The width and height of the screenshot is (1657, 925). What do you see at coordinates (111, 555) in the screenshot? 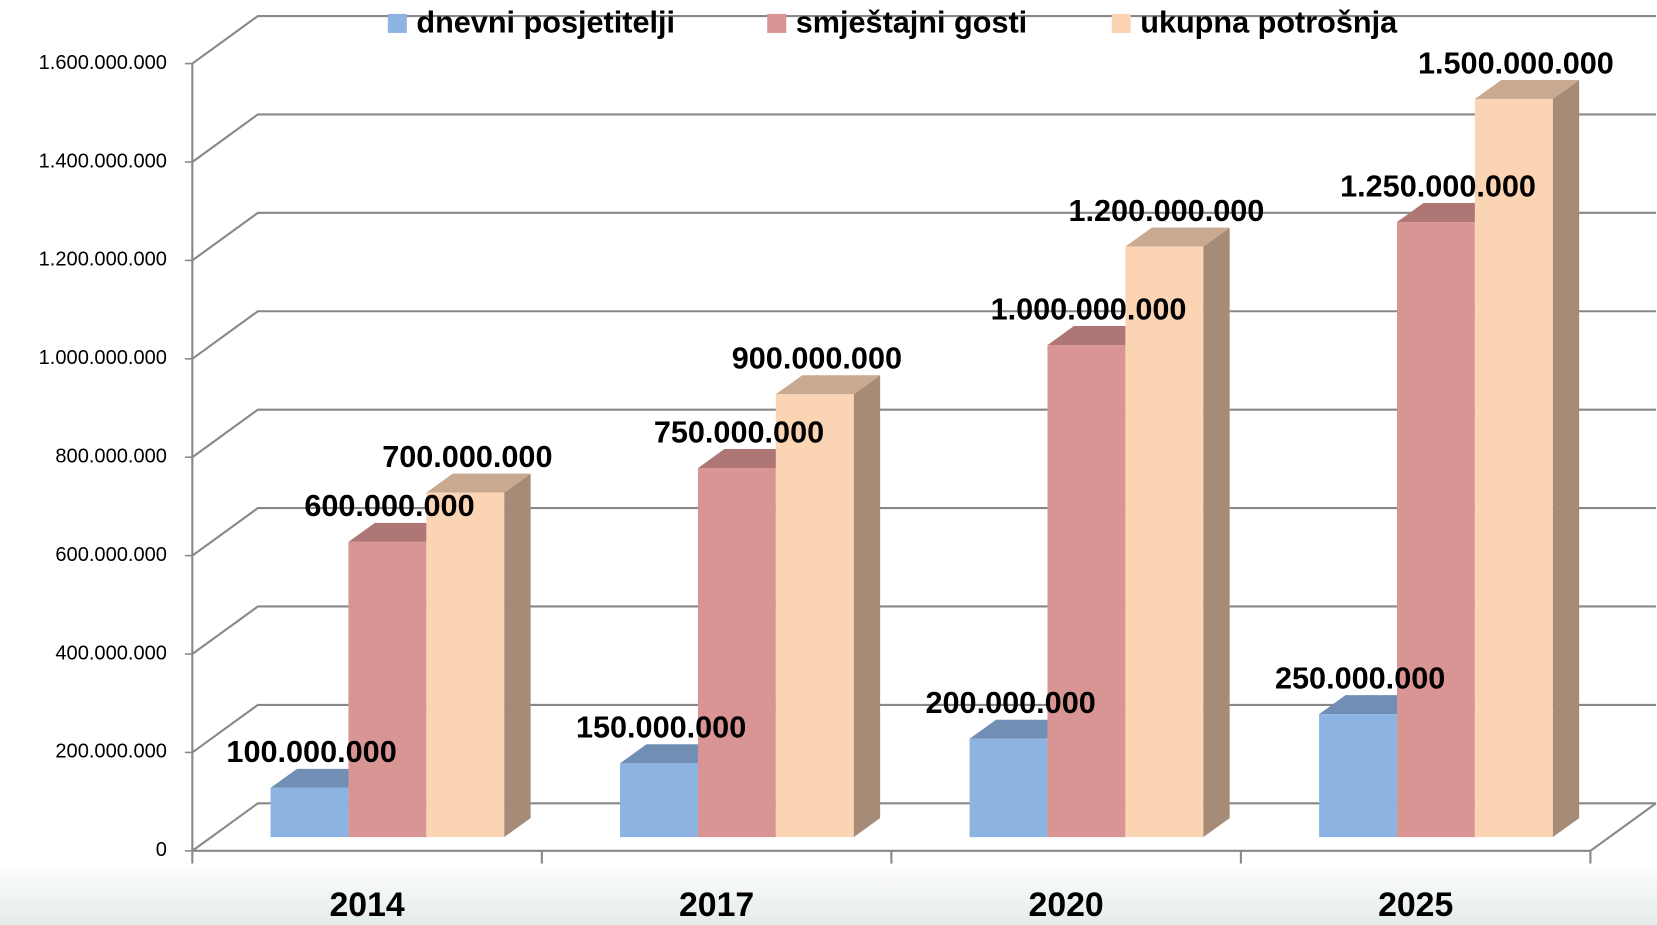
I see `y-tick-label: 600.000.000` at bounding box center [111, 555].